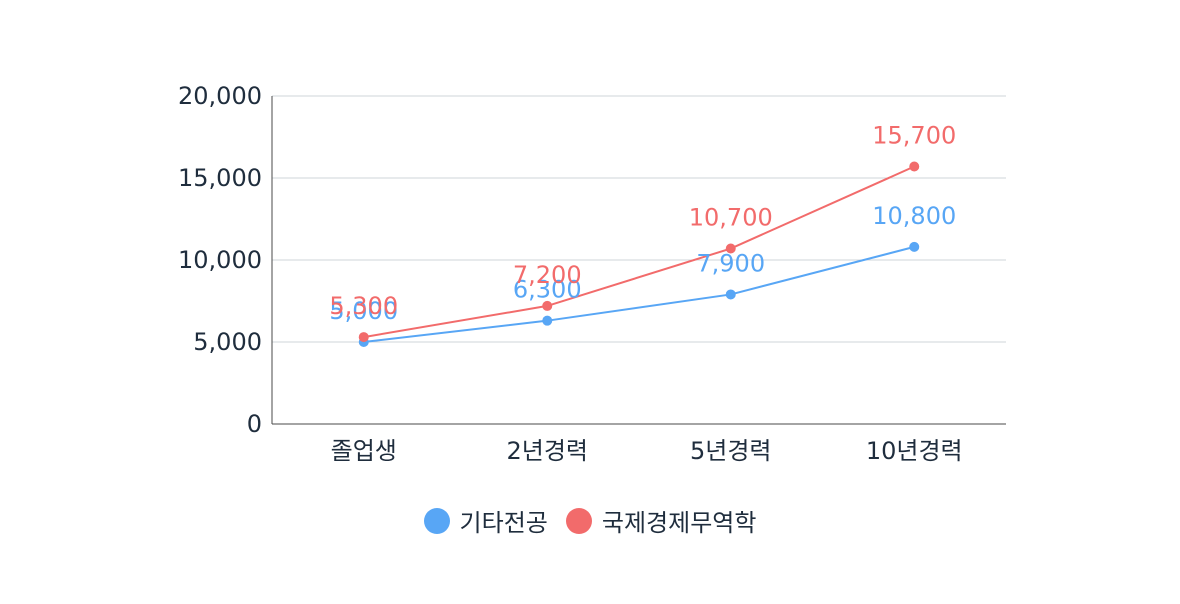 Image resolution: width=1180 pixels, height=604 pixels. I want to click on x-tick-label-4: 10년경력, so click(914, 451).